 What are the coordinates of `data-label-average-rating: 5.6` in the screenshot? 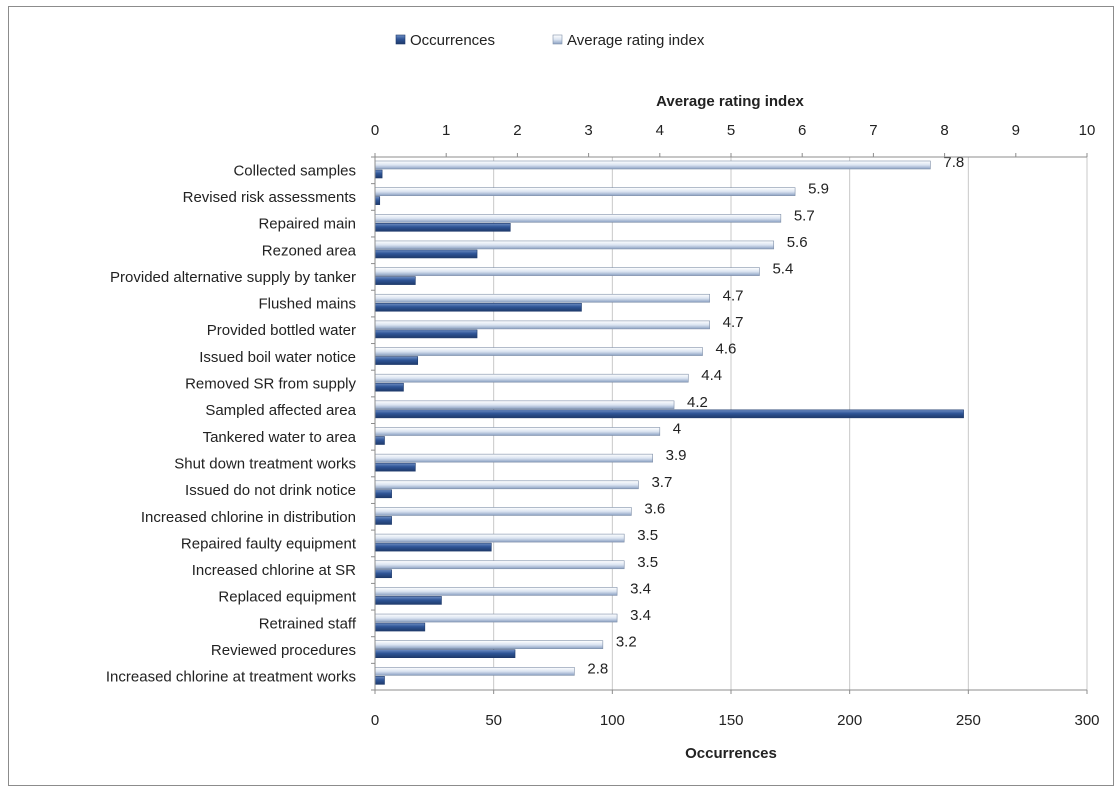 It's located at (797, 242).